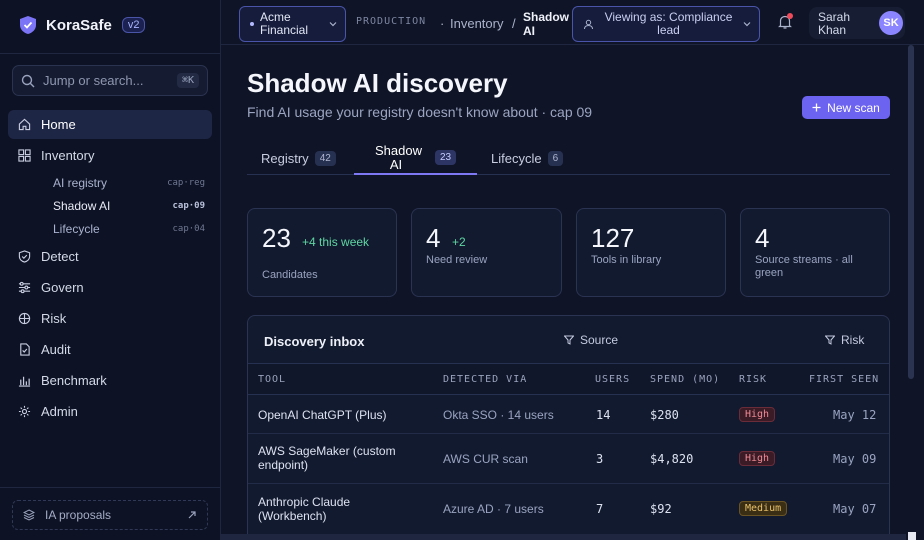  I want to click on filter-source-button: Source, so click(591, 340).